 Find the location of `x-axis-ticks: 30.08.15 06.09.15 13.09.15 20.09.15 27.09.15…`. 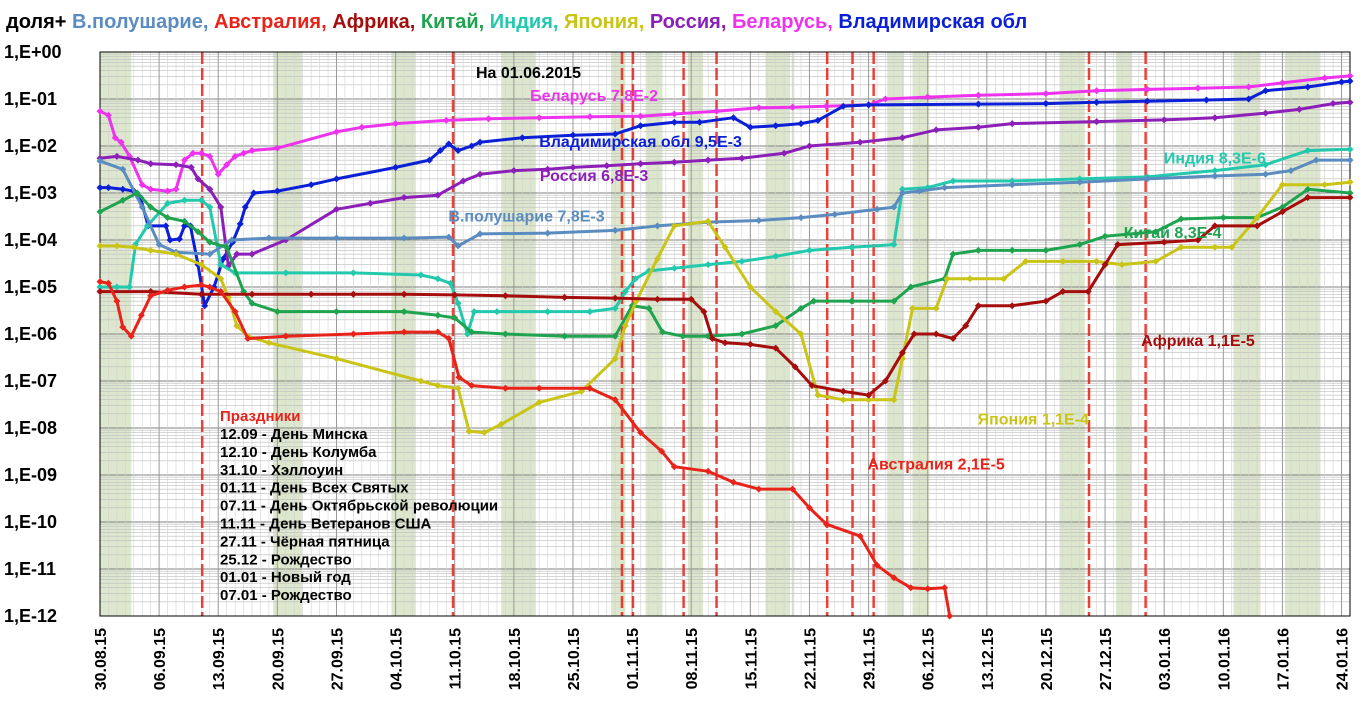

x-axis-ticks: 30.08.15 06.09.15 13.09.15 20.09.15 27.09.15… is located at coordinates (722, 659).